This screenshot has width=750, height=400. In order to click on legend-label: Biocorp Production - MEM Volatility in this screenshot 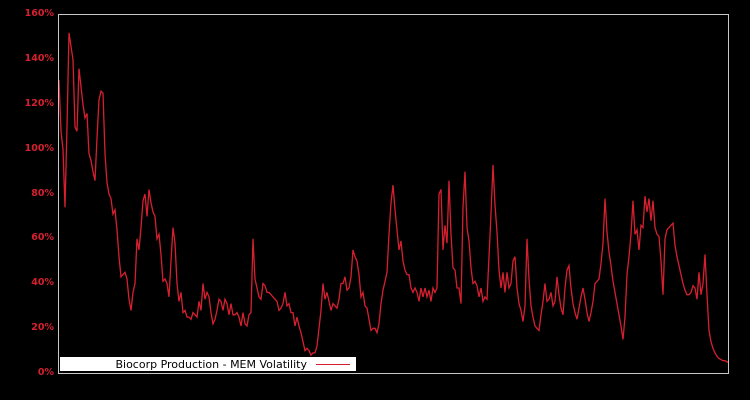, I will do `click(211, 364)`.